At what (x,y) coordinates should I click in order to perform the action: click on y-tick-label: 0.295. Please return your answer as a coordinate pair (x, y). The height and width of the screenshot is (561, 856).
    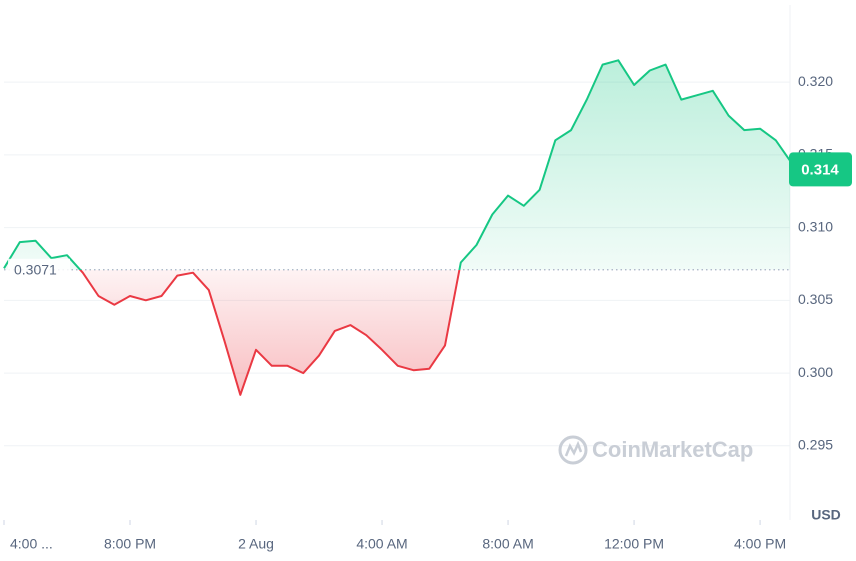
    Looking at the image, I should click on (815, 445).